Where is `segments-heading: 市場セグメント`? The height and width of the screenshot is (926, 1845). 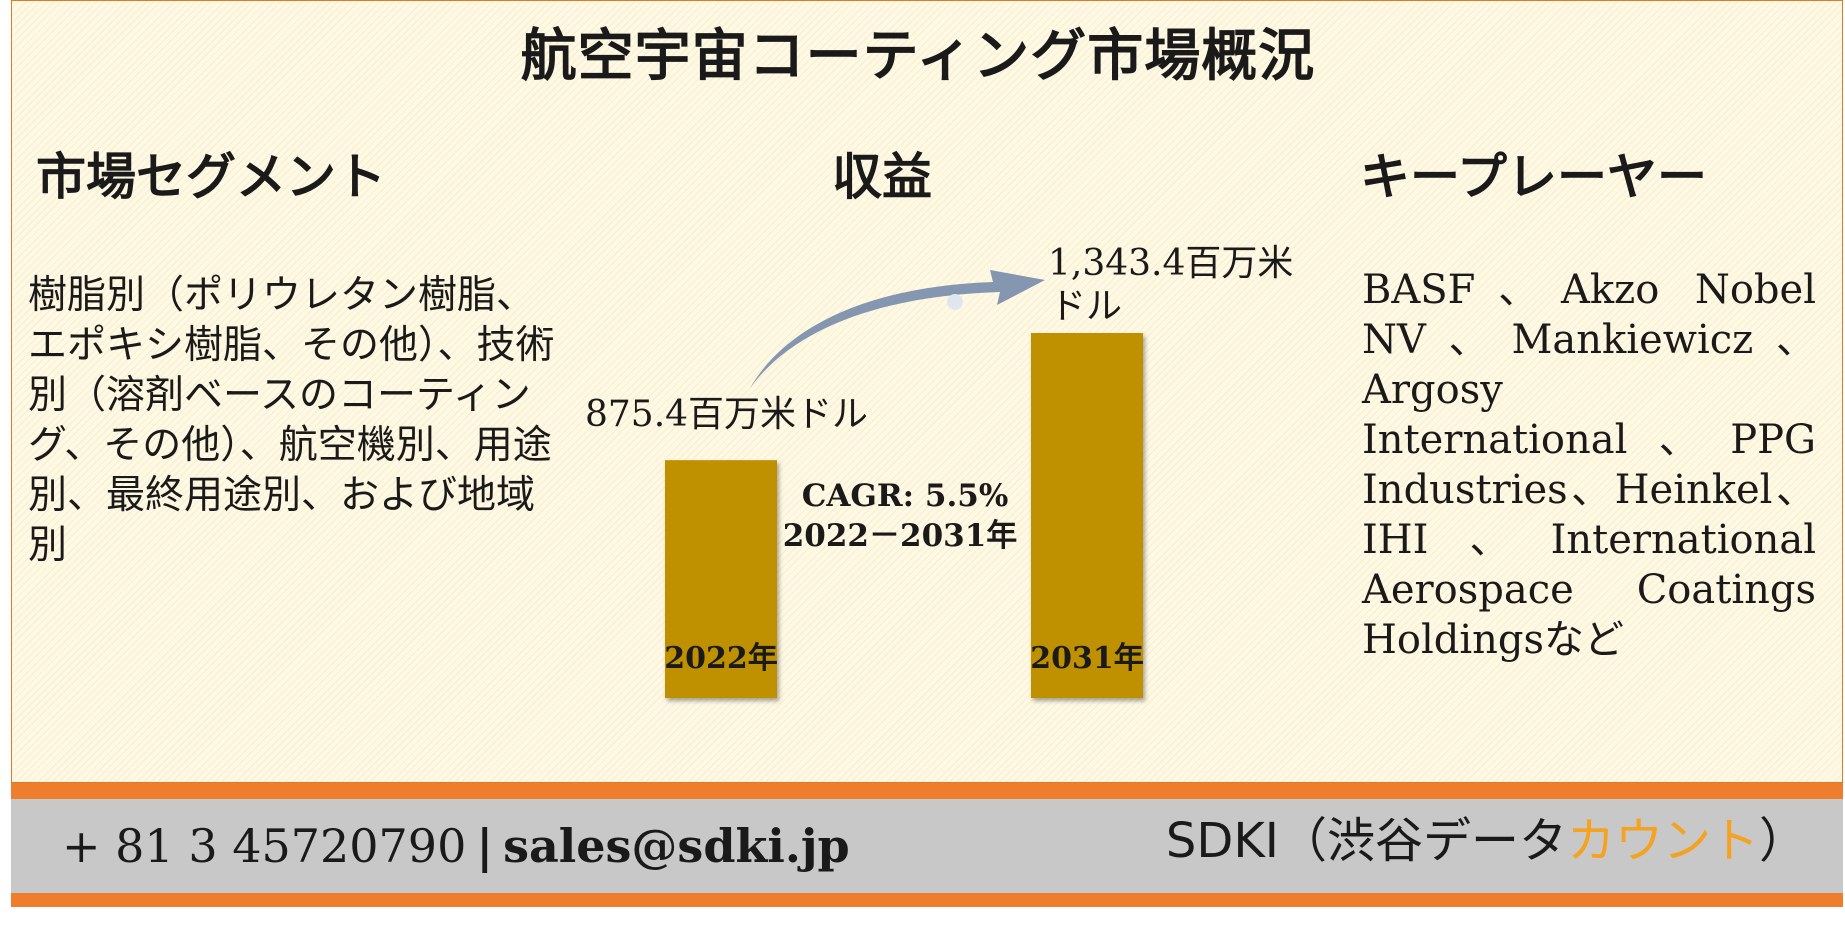
segments-heading: 市場セグメント is located at coordinates (211, 176).